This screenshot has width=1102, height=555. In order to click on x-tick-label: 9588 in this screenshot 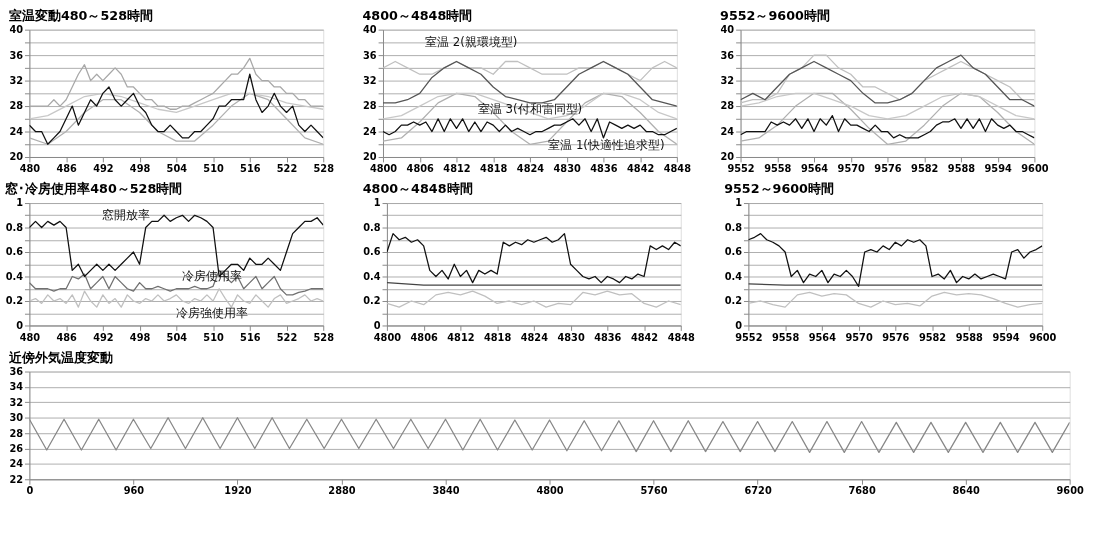, I will do `click(969, 337)`.